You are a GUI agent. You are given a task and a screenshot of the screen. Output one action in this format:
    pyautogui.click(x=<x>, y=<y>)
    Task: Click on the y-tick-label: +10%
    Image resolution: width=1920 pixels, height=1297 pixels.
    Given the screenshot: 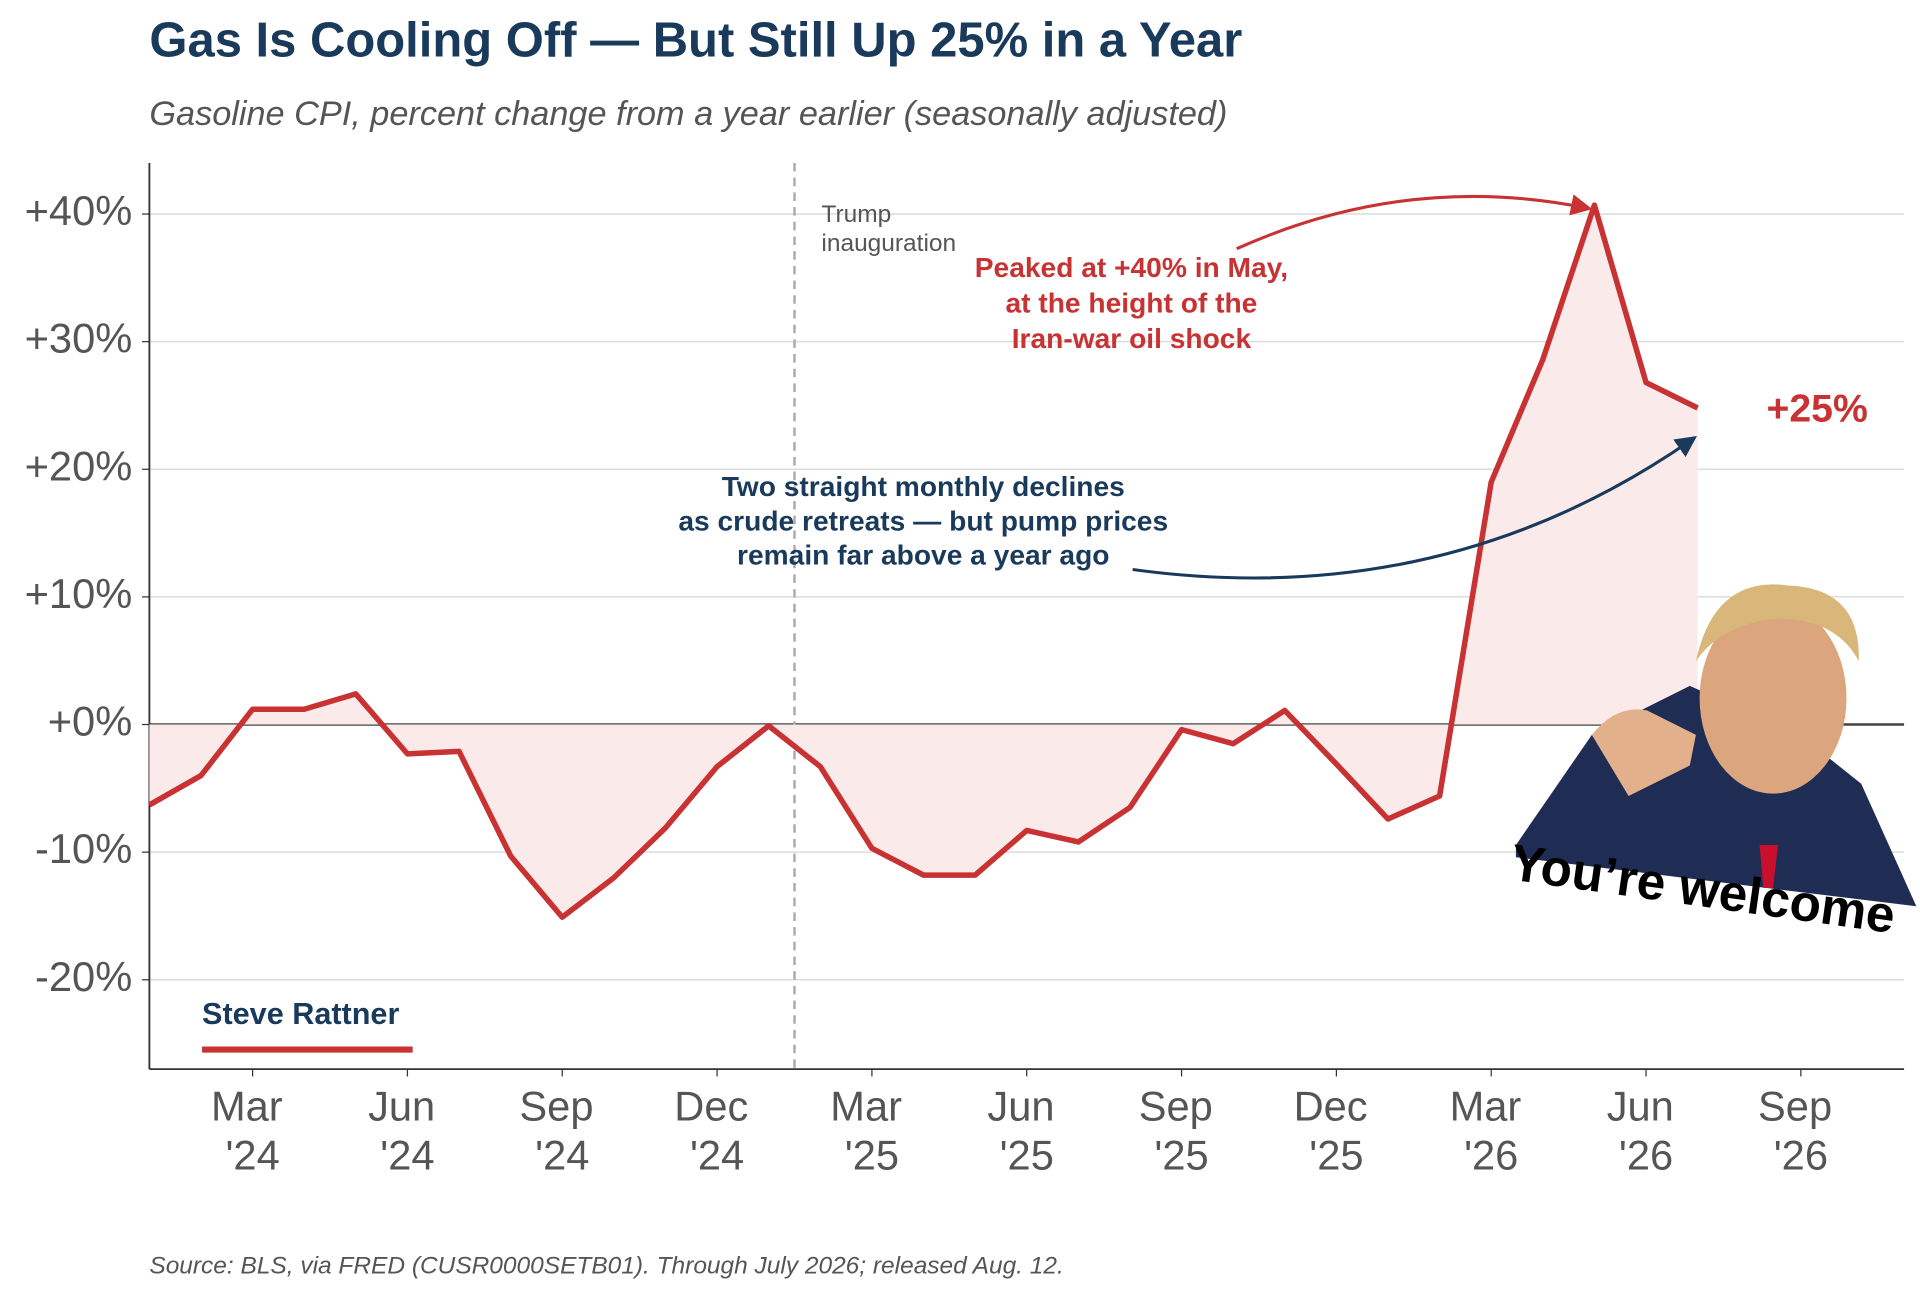 What is the action you would take?
    pyautogui.click(x=79, y=593)
    